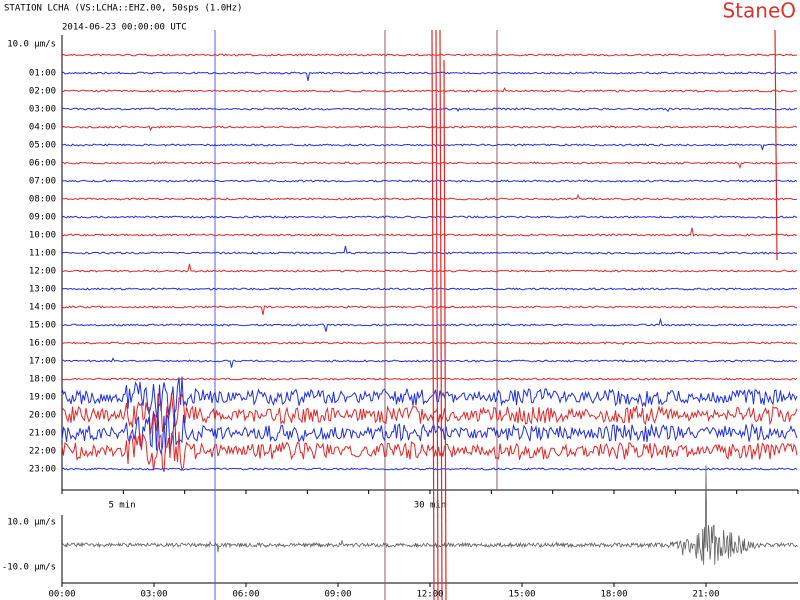 This screenshot has width=800, height=600. What do you see at coordinates (42, 290) in the screenshot?
I see `hour-label: 13:00` at bounding box center [42, 290].